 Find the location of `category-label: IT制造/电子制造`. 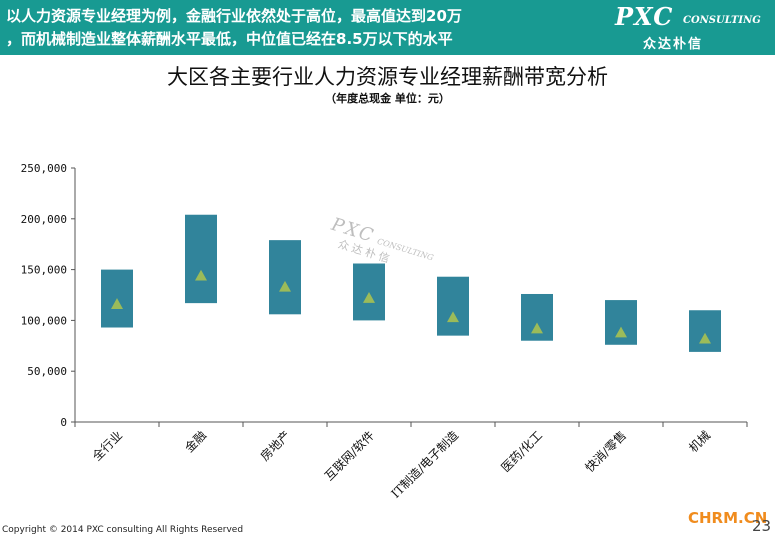

category-label: IT制造/电子制造 is located at coordinates (424, 464).